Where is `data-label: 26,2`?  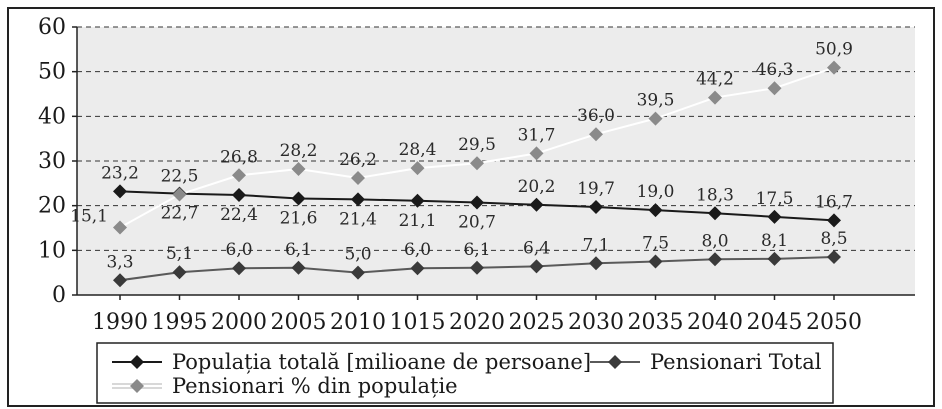
data-label: 26,2 is located at coordinates (358, 160).